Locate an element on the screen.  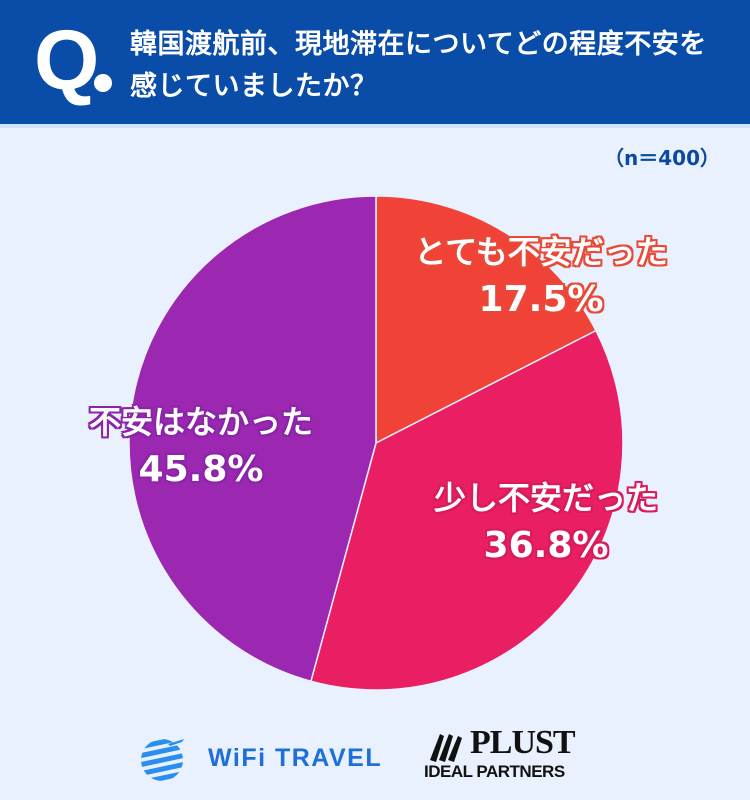
q-mark: Q is located at coordinates (67, 60).